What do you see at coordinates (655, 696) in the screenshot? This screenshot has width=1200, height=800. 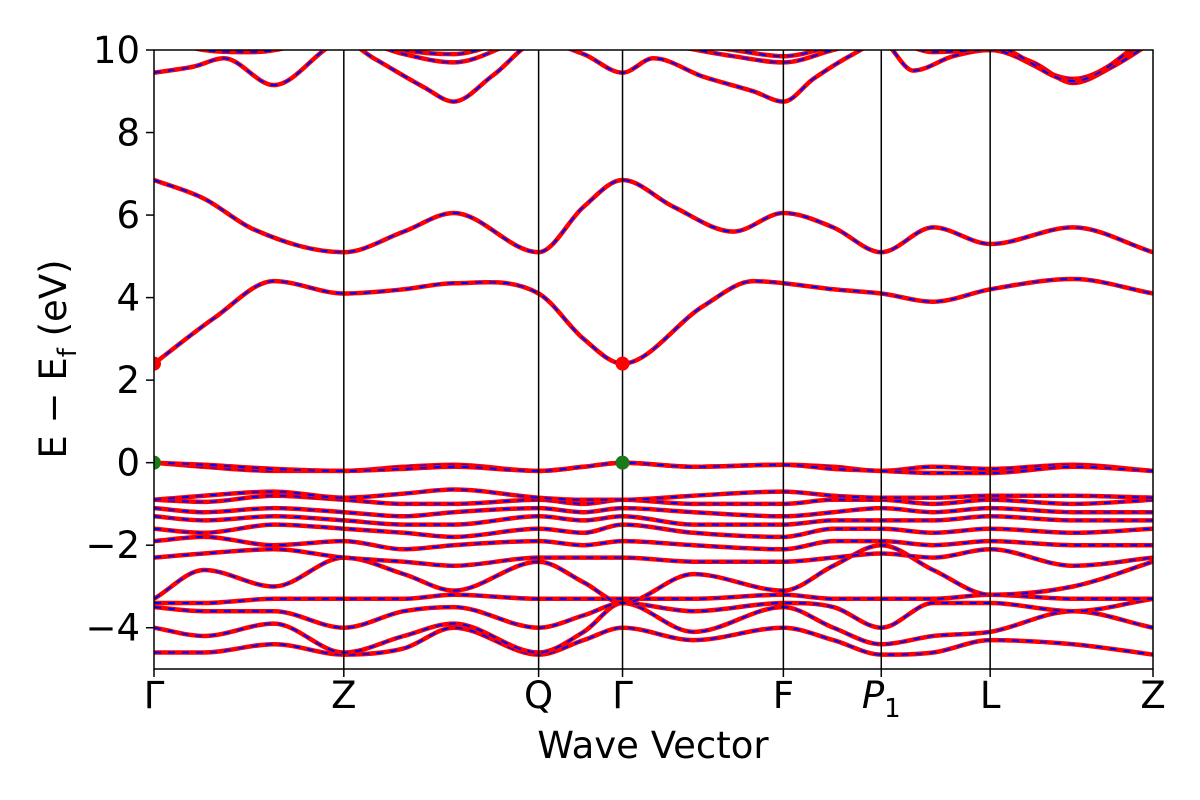 I see `x-ticks-group: Γ Z Q Γ F P1 L Z` at bounding box center [655, 696].